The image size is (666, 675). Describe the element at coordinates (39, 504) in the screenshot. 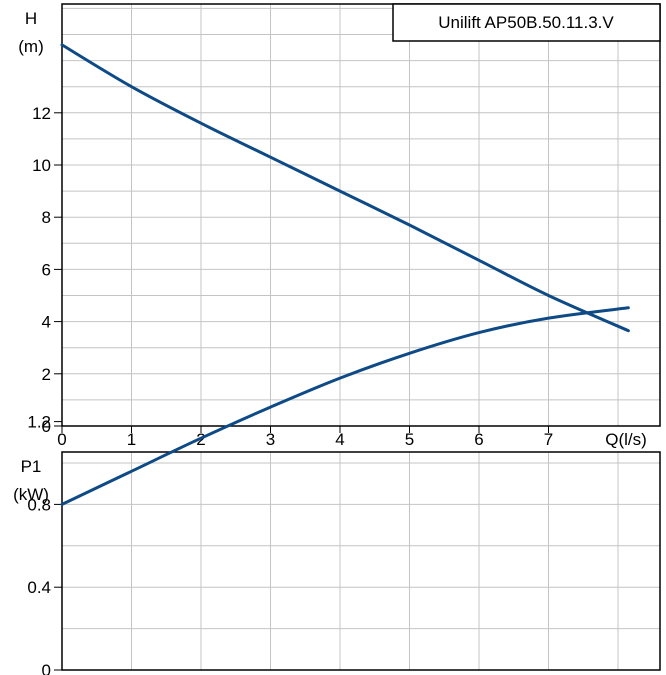

I see `power-y-tick-label: 0.8` at that location.